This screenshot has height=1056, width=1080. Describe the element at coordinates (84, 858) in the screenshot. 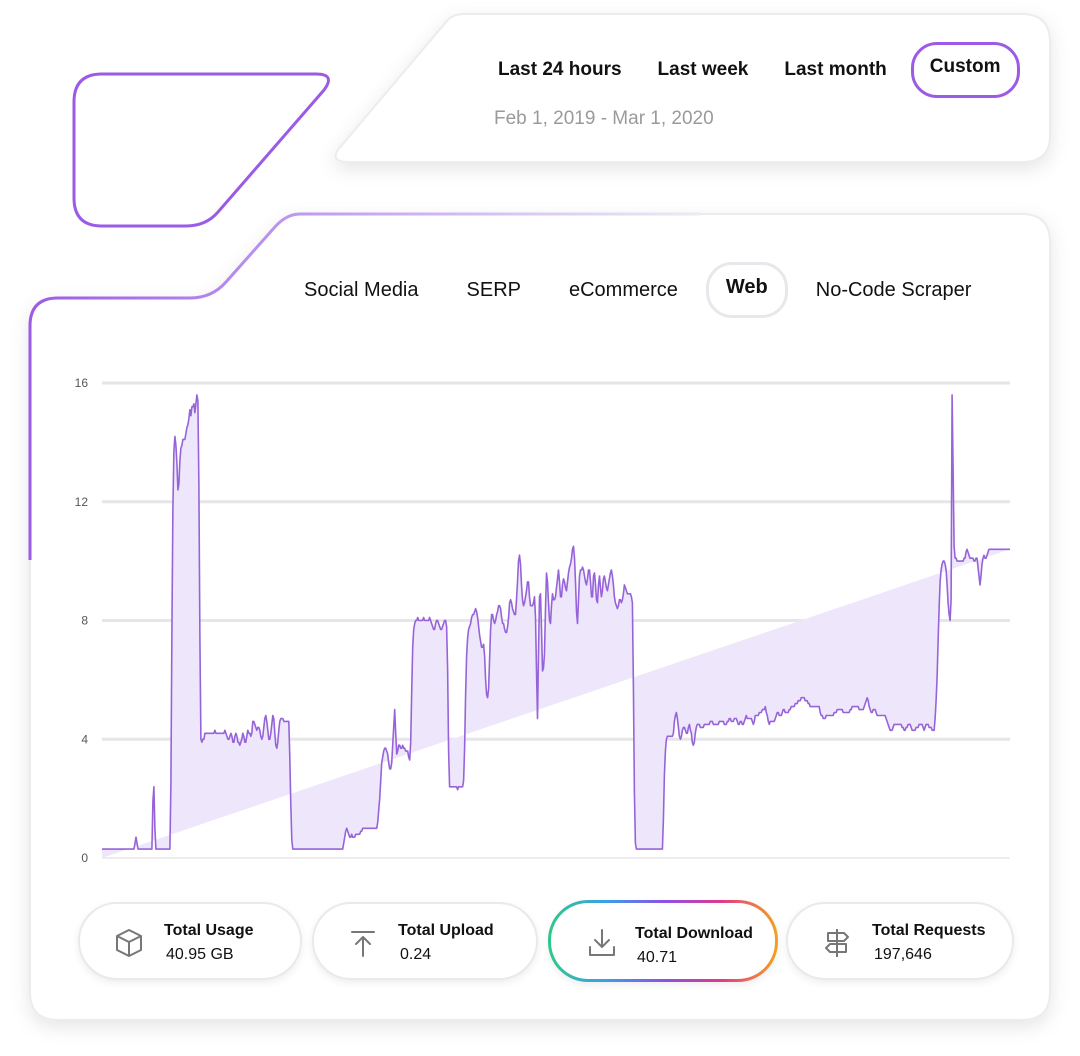

I see `y-tick-label: 0` at that location.